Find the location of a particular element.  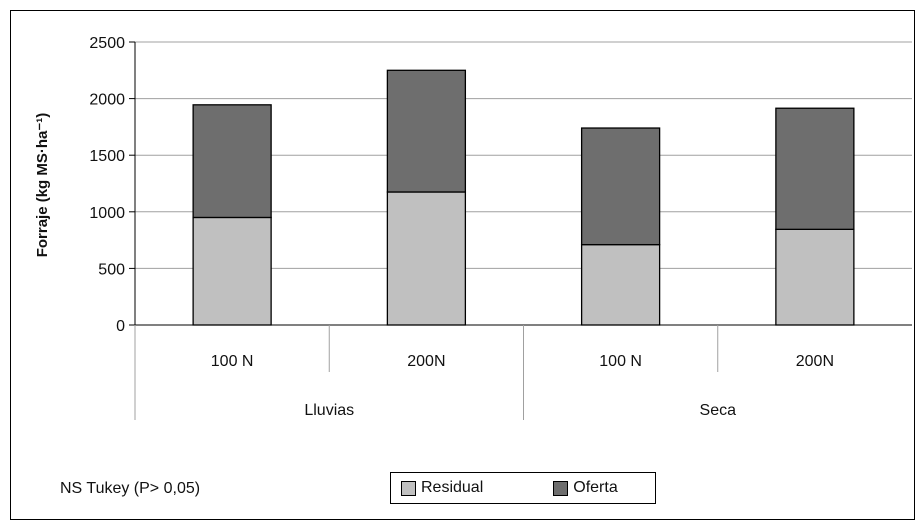

legend-item-residual: Residual is located at coordinates (442, 488).